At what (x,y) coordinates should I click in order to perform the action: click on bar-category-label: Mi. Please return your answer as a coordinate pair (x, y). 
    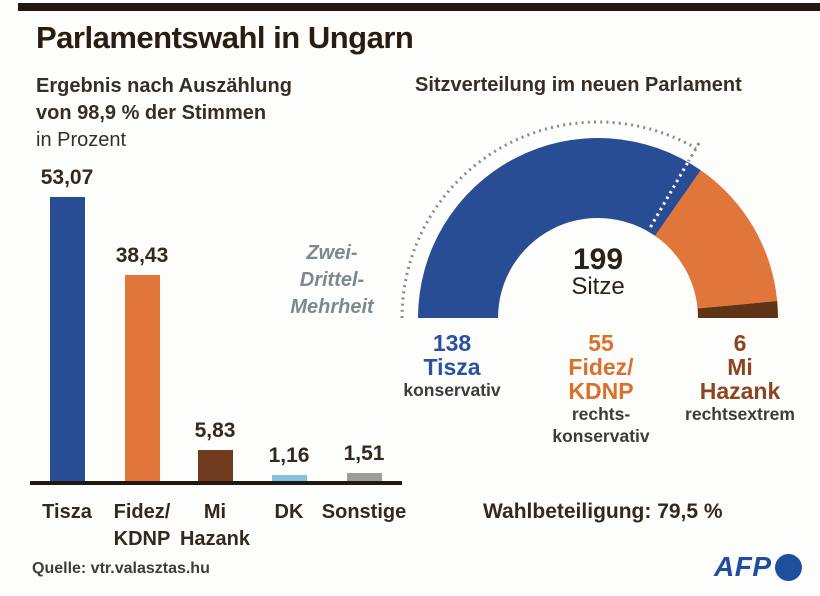
    Looking at the image, I should click on (215, 512).